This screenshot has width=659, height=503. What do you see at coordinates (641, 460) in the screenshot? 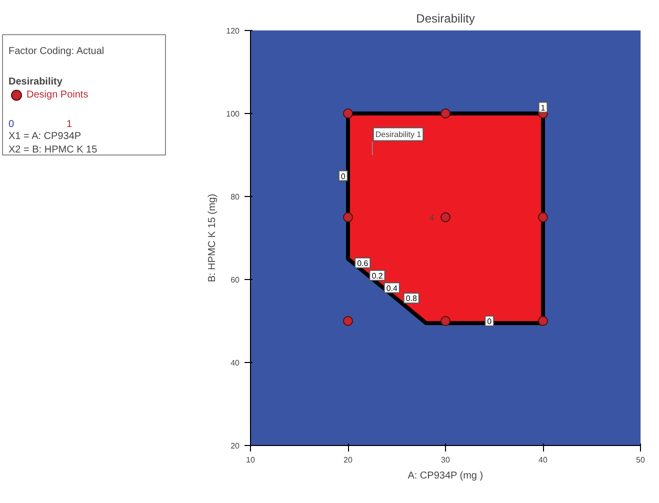
I see `x-tick-label: 50` at bounding box center [641, 460].